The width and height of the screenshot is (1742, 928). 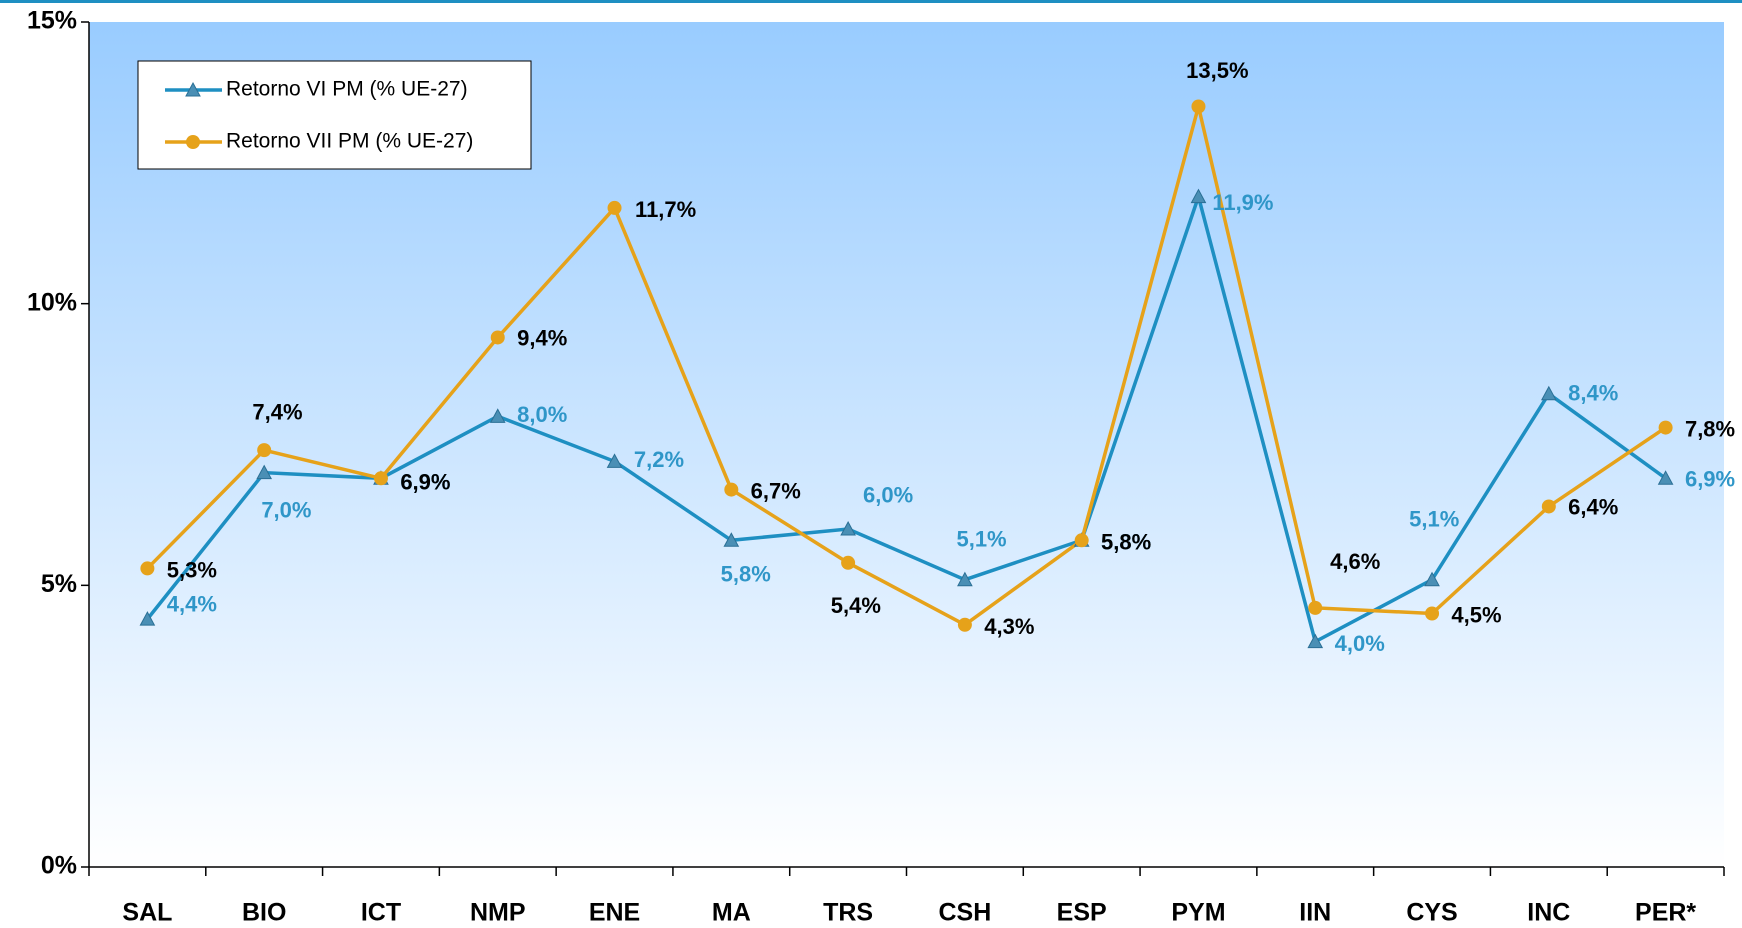 I want to click on data-label: 4,6%, so click(x=1355, y=561).